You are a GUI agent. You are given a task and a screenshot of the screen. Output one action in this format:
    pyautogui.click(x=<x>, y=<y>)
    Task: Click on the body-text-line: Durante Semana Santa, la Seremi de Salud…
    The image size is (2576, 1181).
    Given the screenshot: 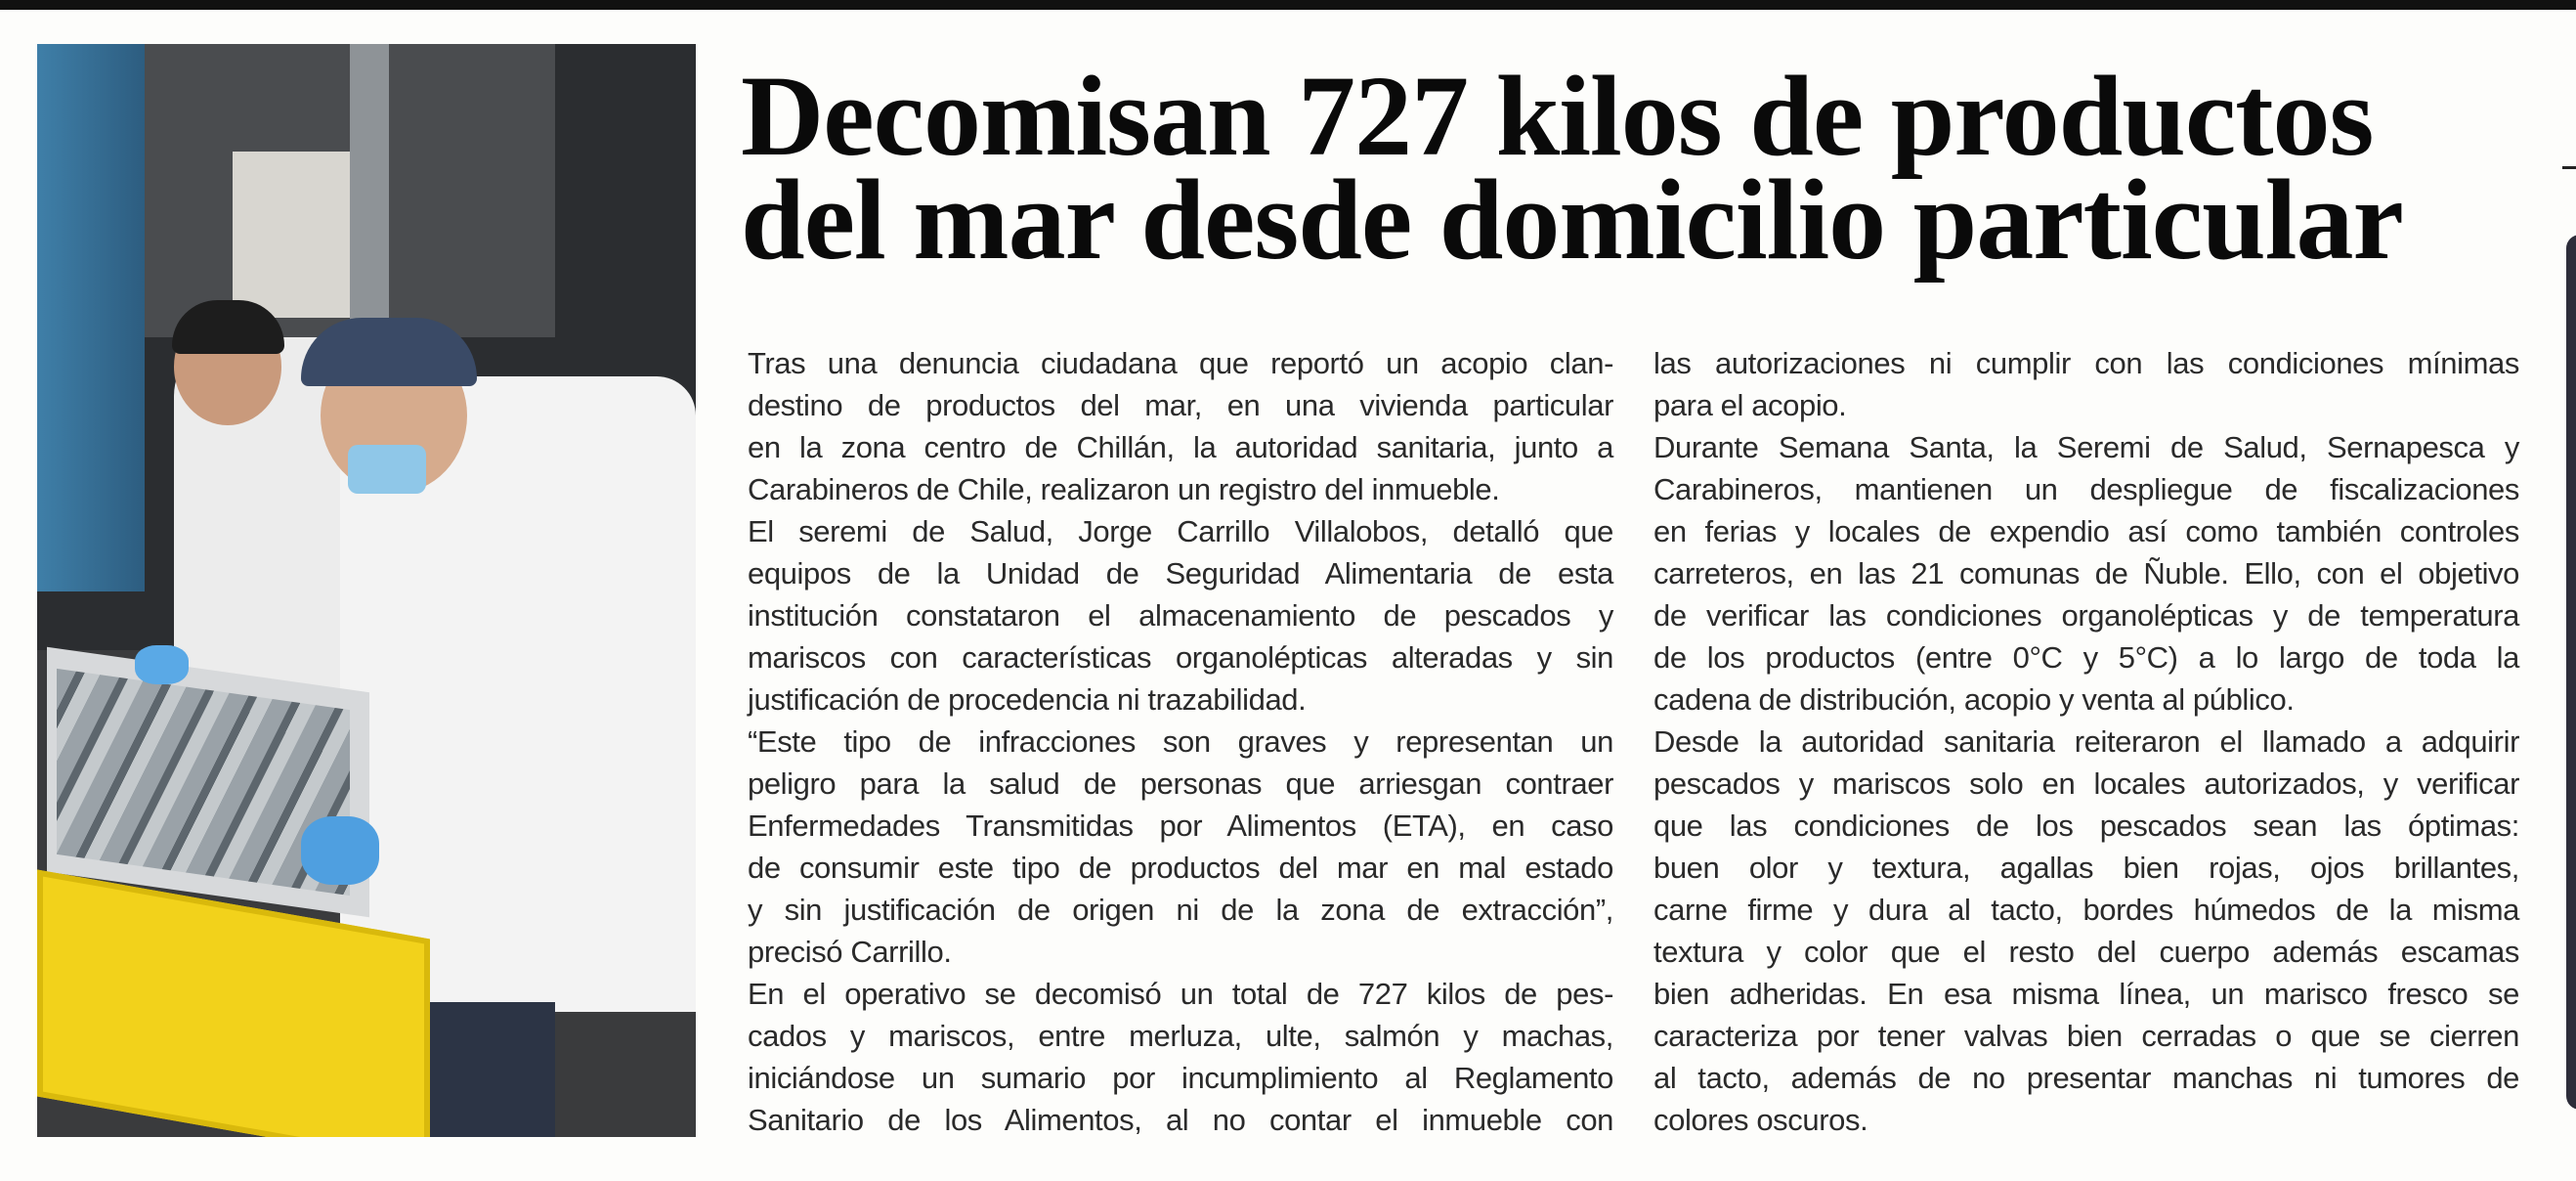 What is the action you would take?
    pyautogui.click(x=2086, y=447)
    